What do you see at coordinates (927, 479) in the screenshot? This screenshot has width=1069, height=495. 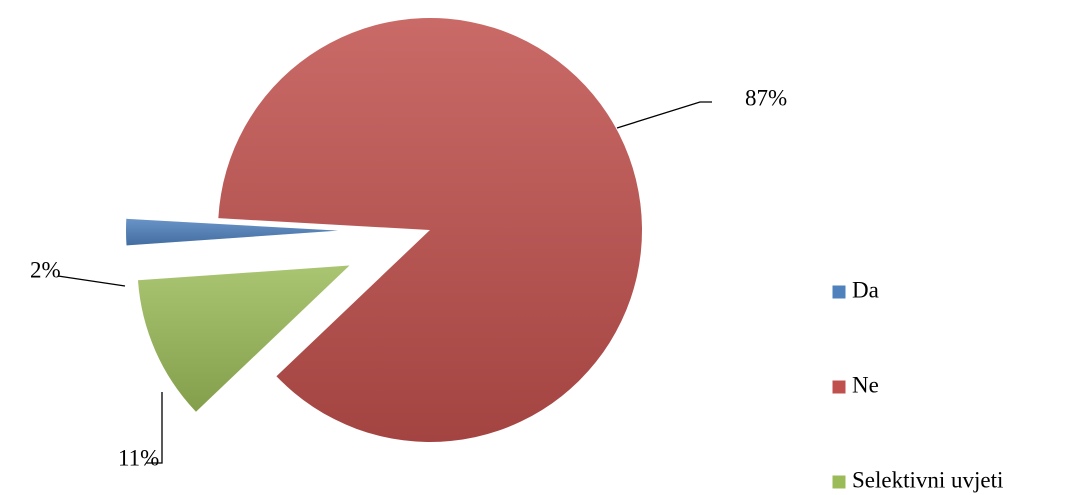 I see `legend-label: Selektivni uvjeti` at bounding box center [927, 479].